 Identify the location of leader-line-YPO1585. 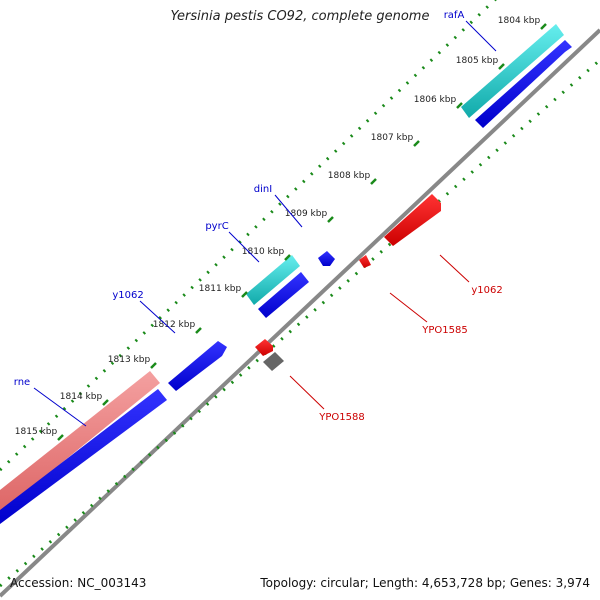
(408, 307).